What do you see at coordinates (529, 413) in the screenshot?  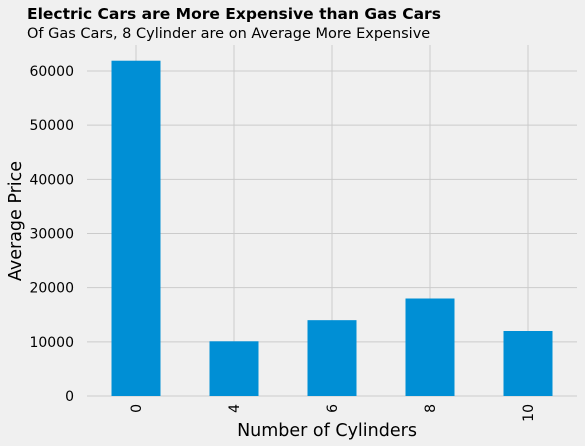 I see `x-tick-label: 10` at bounding box center [529, 413].